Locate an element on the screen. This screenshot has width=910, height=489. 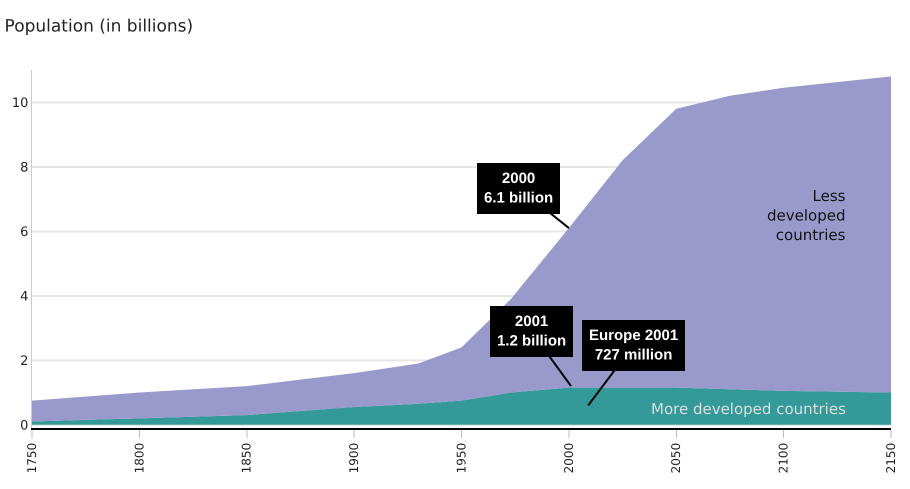
y-tick-label: 6 is located at coordinates (24, 232).